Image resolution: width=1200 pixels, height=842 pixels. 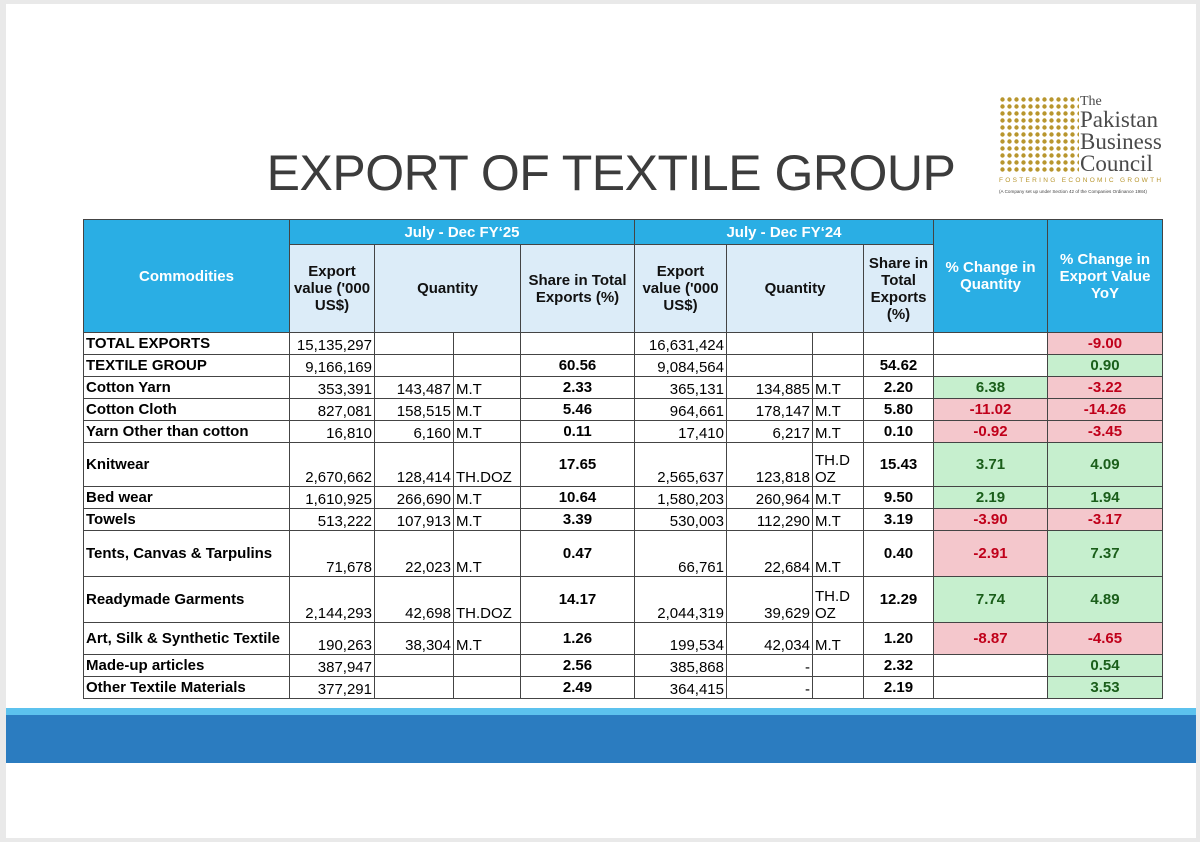 What do you see at coordinates (332, 365) in the screenshot?
I see `table-cell: 9,166,169` at bounding box center [332, 365].